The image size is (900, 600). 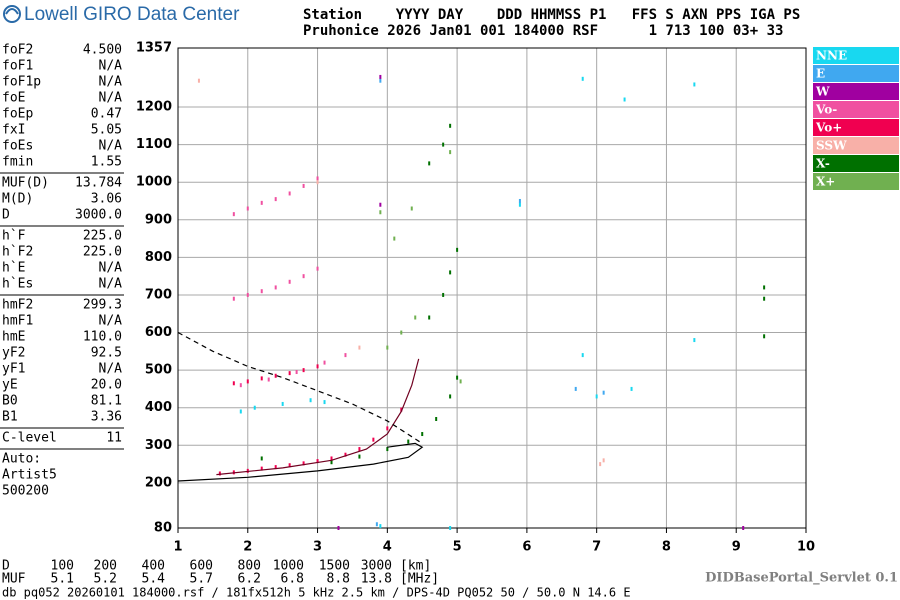 What do you see at coordinates (17, 284) in the screenshot?
I see `param-label: h`Es` at bounding box center [17, 284].